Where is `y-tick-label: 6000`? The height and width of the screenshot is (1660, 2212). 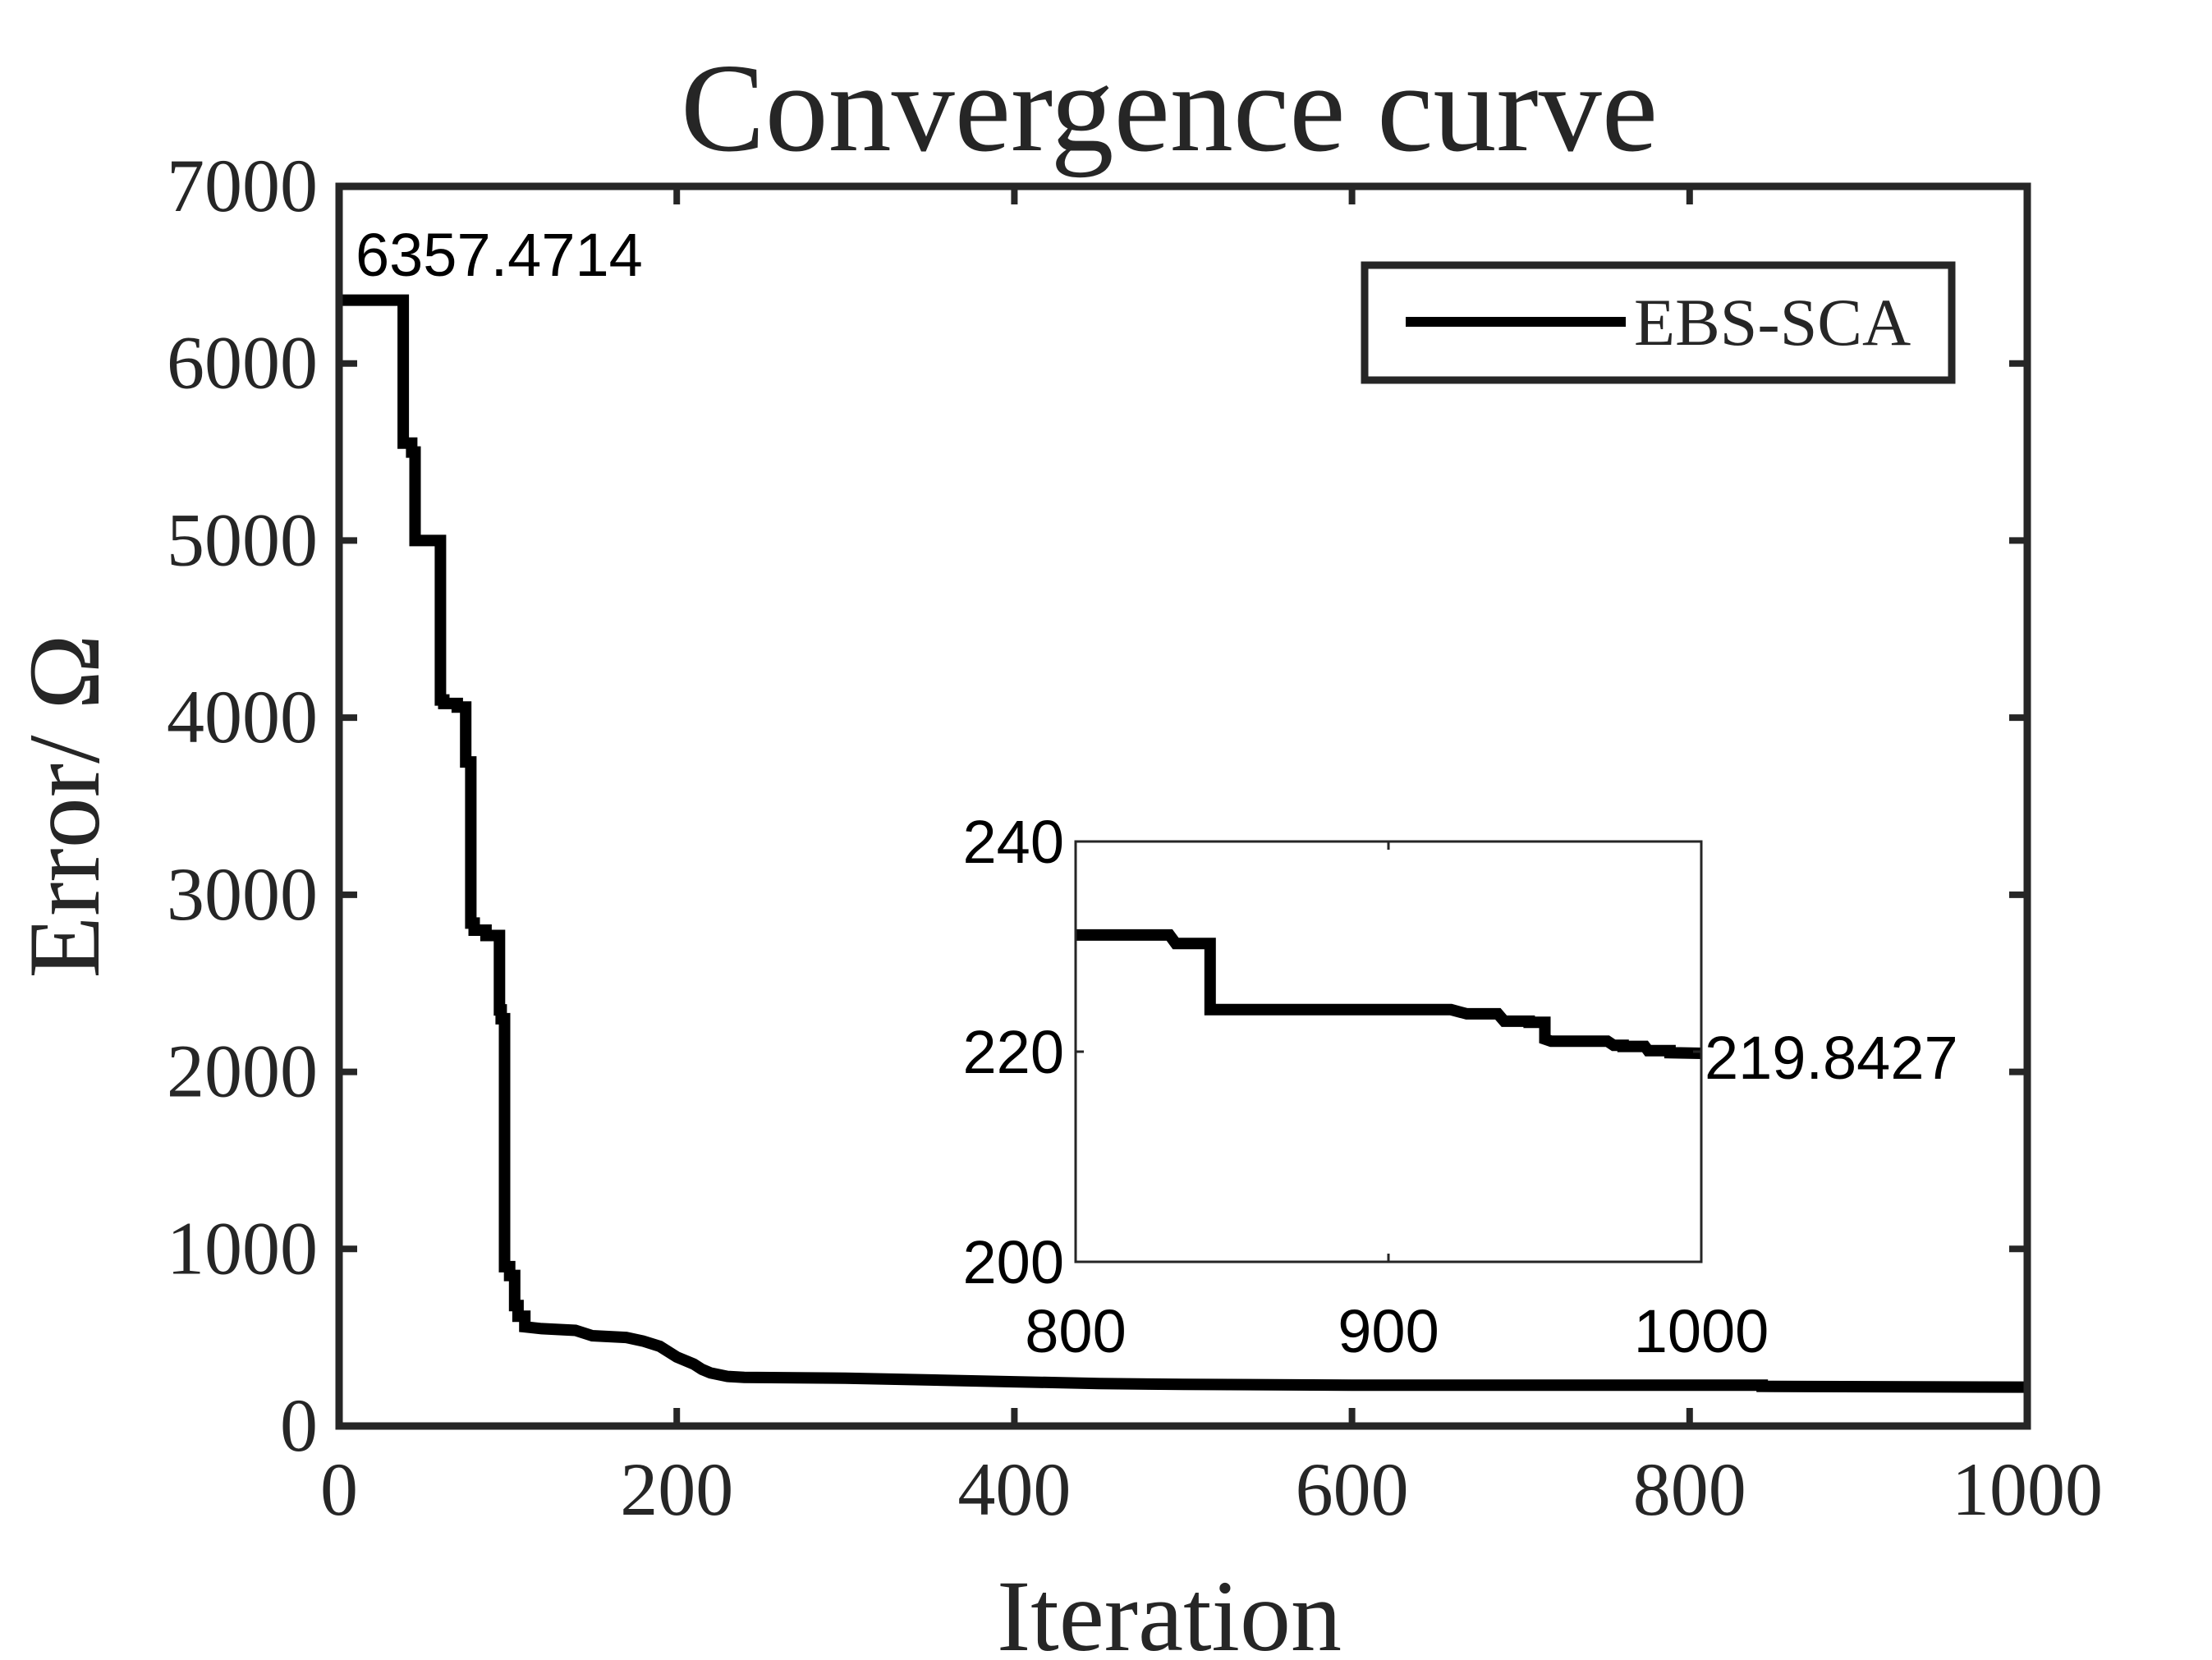
y-tick-label: 6000 is located at coordinates (242, 363).